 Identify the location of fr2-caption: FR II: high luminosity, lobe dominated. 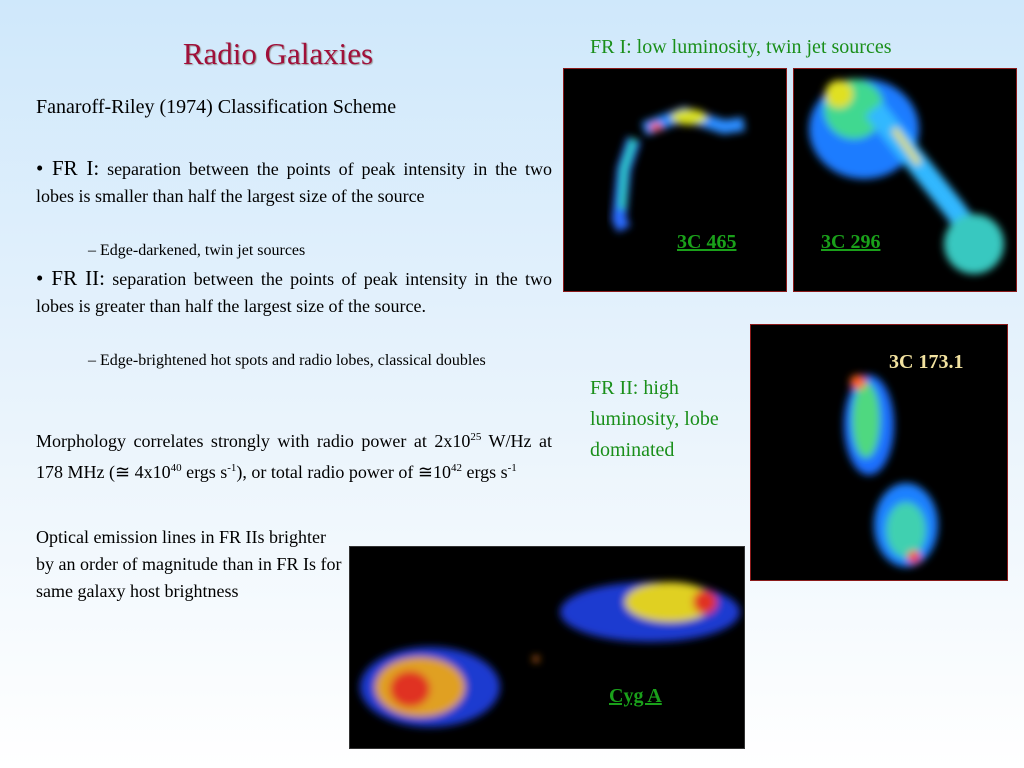
(654, 419).